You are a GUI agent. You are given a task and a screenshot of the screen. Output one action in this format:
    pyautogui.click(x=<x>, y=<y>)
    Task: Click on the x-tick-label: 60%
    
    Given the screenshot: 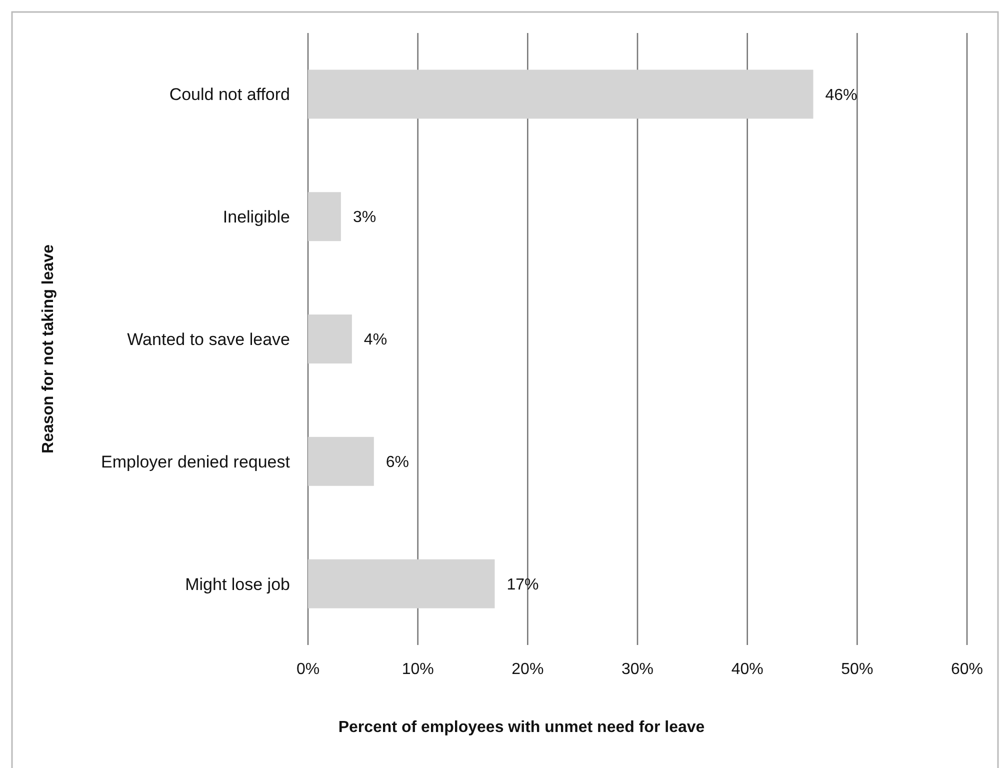 What is the action you would take?
    pyautogui.click(x=967, y=669)
    